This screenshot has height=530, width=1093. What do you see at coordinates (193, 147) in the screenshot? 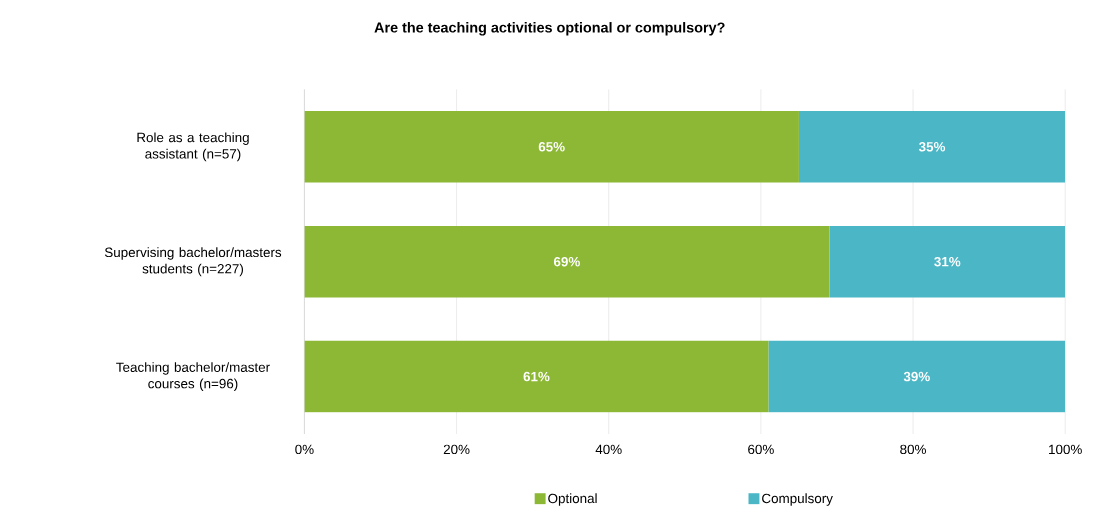
I see `y-tick-label: Role as a teaching assistant (n=57)` at bounding box center [193, 147].